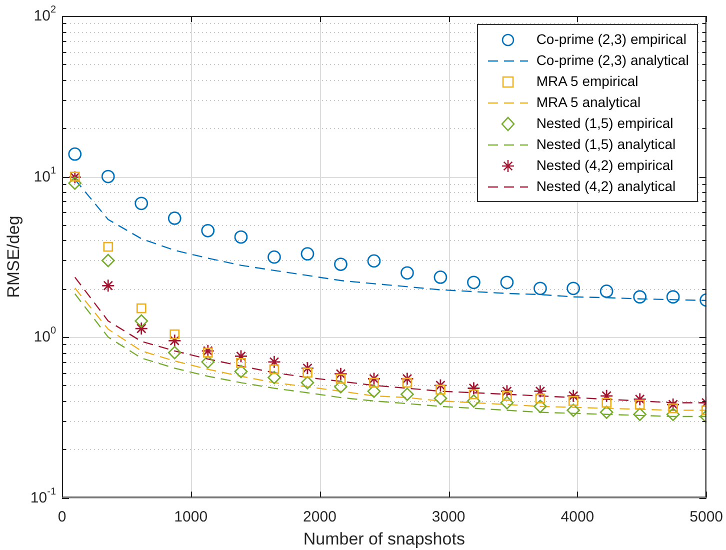 The image size is (726, 550). I want to click on x-tick-label: 2000, so click(319, 517).